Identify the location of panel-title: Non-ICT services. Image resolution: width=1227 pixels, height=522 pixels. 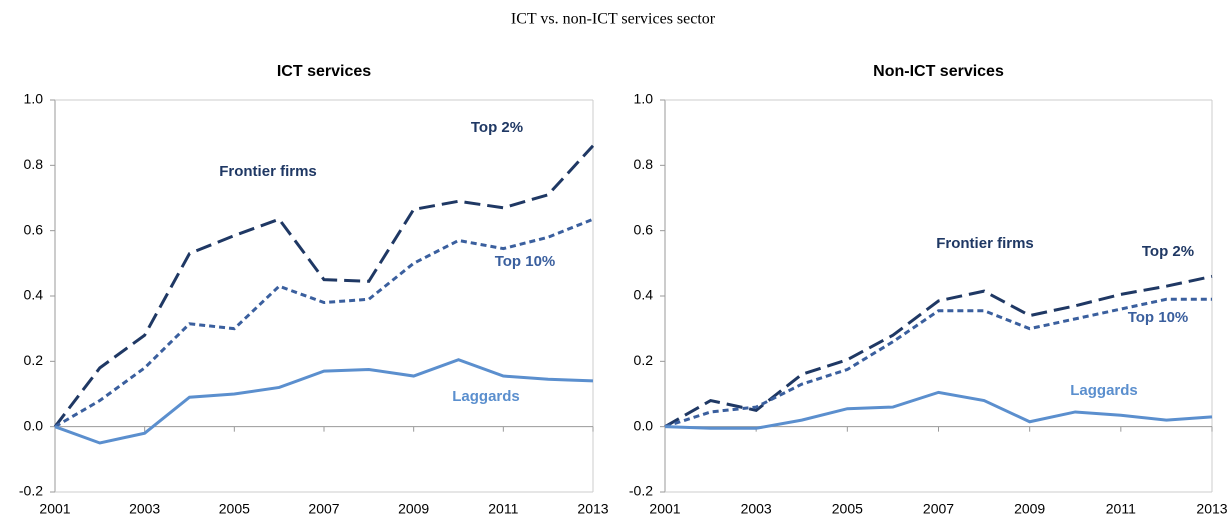
(938, 71).